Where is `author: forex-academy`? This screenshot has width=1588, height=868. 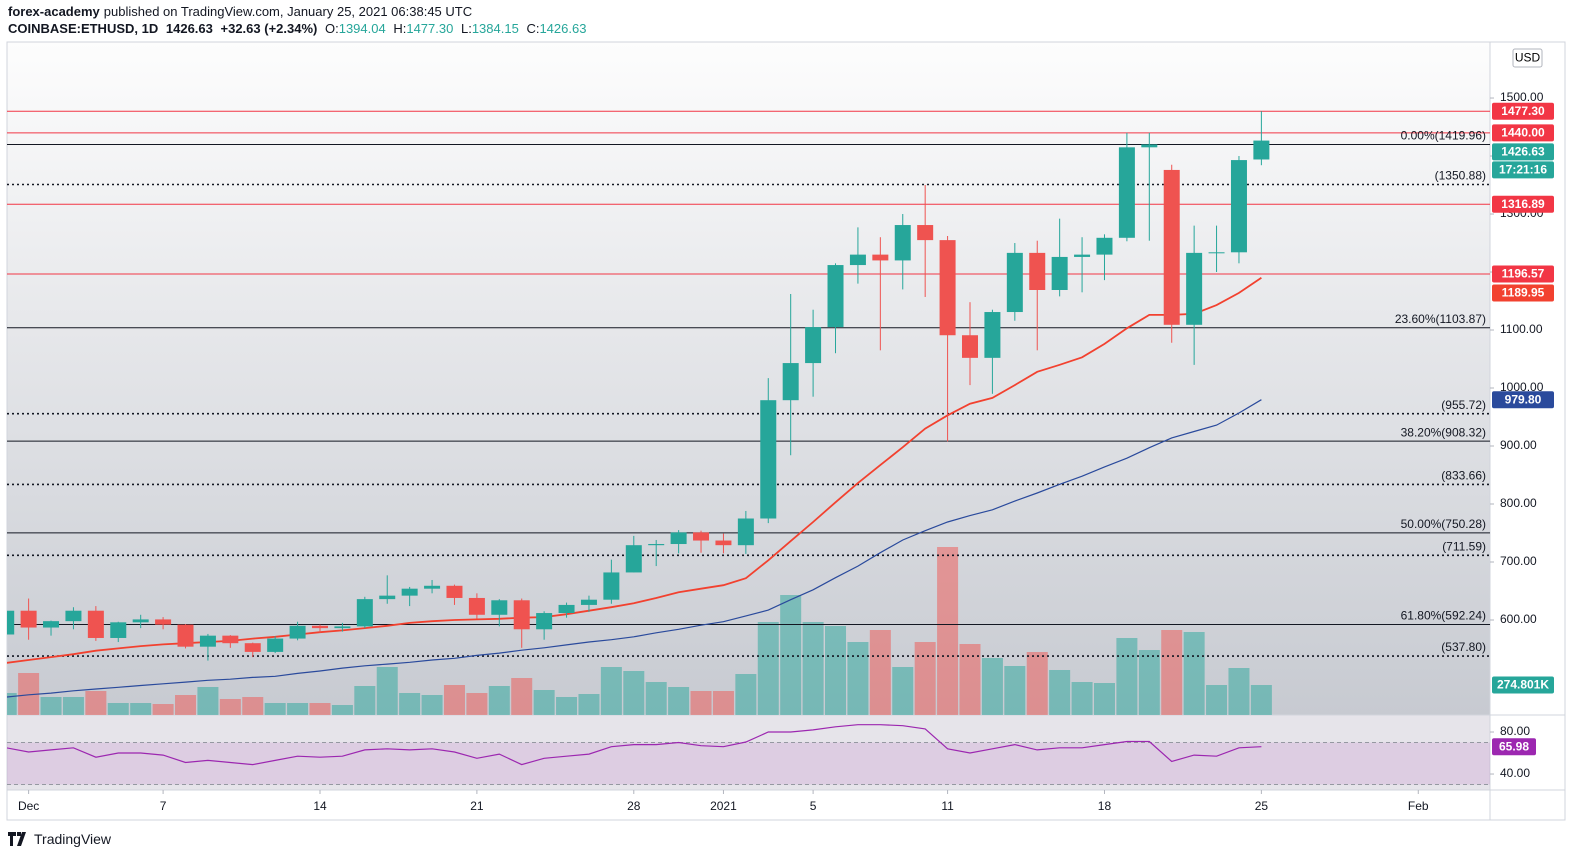
author: forex-academy is located at coordinates (54, 11).